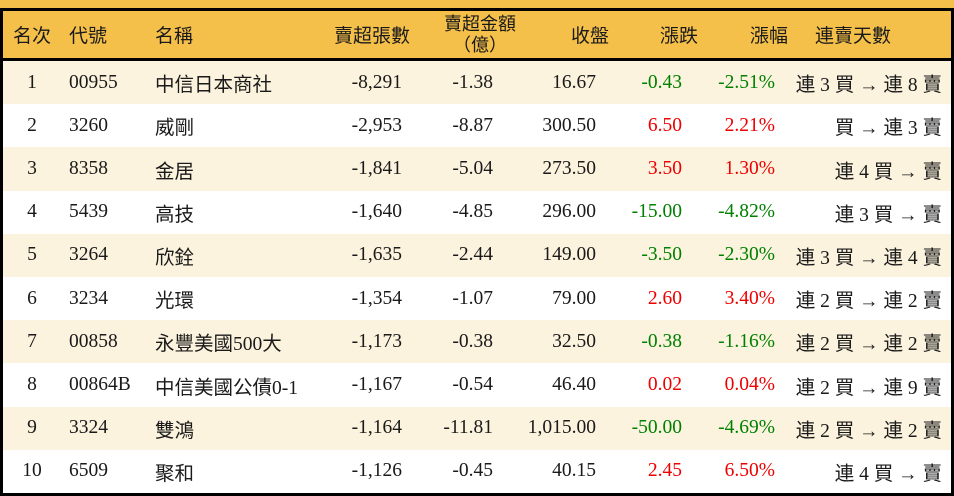 The width and height of the screenshot is (954, 496). What do you see at coordinates (561, 428) in the screenshot?
I see `close-cell: 1,015.00` at bounding box center [561, 428].